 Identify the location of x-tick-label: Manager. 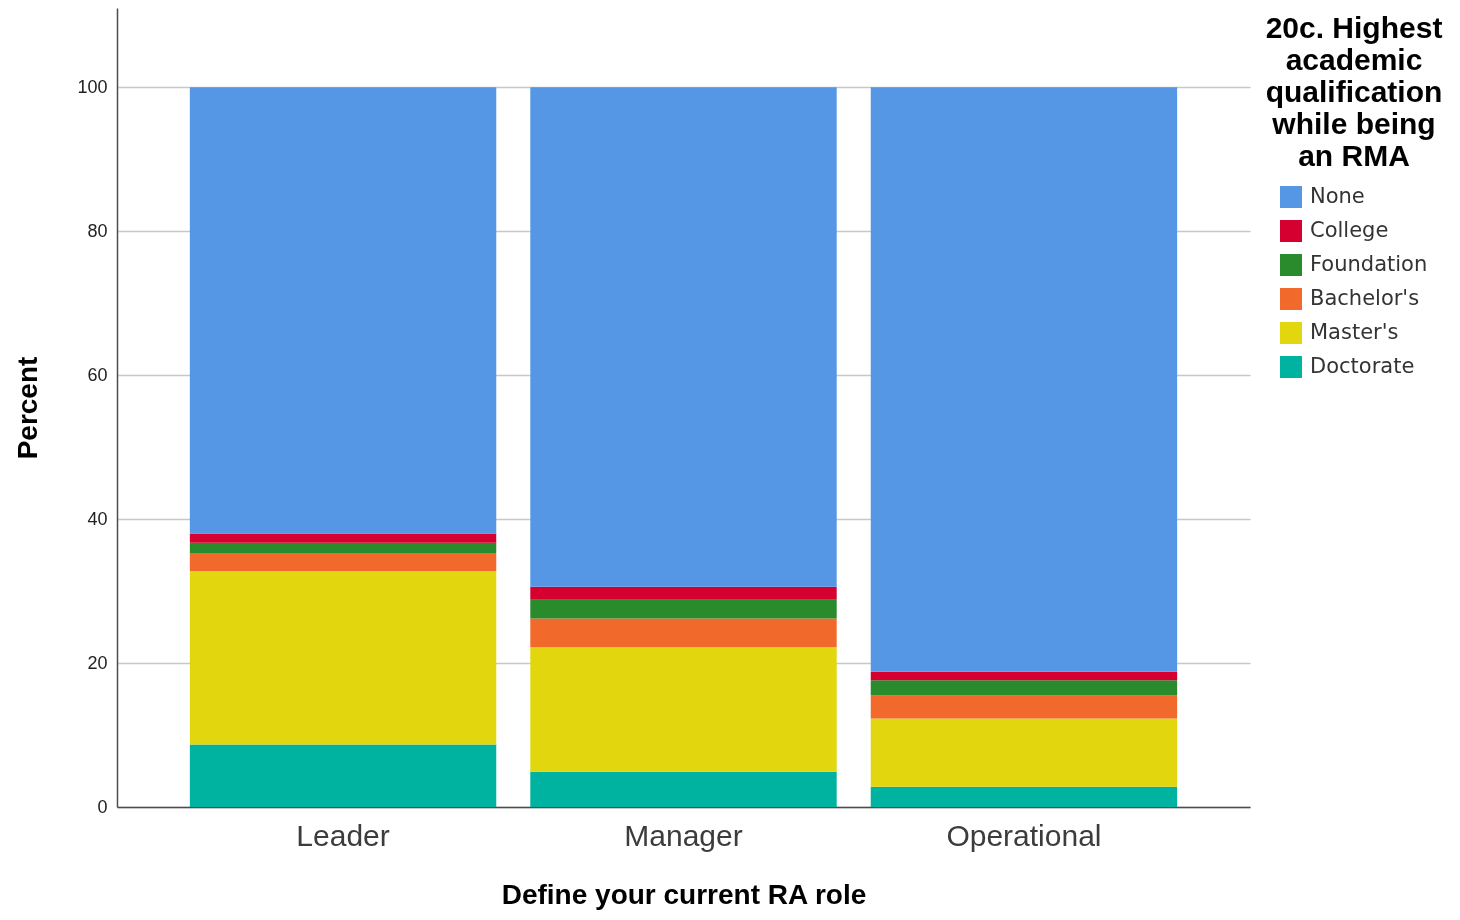
(683, 835).